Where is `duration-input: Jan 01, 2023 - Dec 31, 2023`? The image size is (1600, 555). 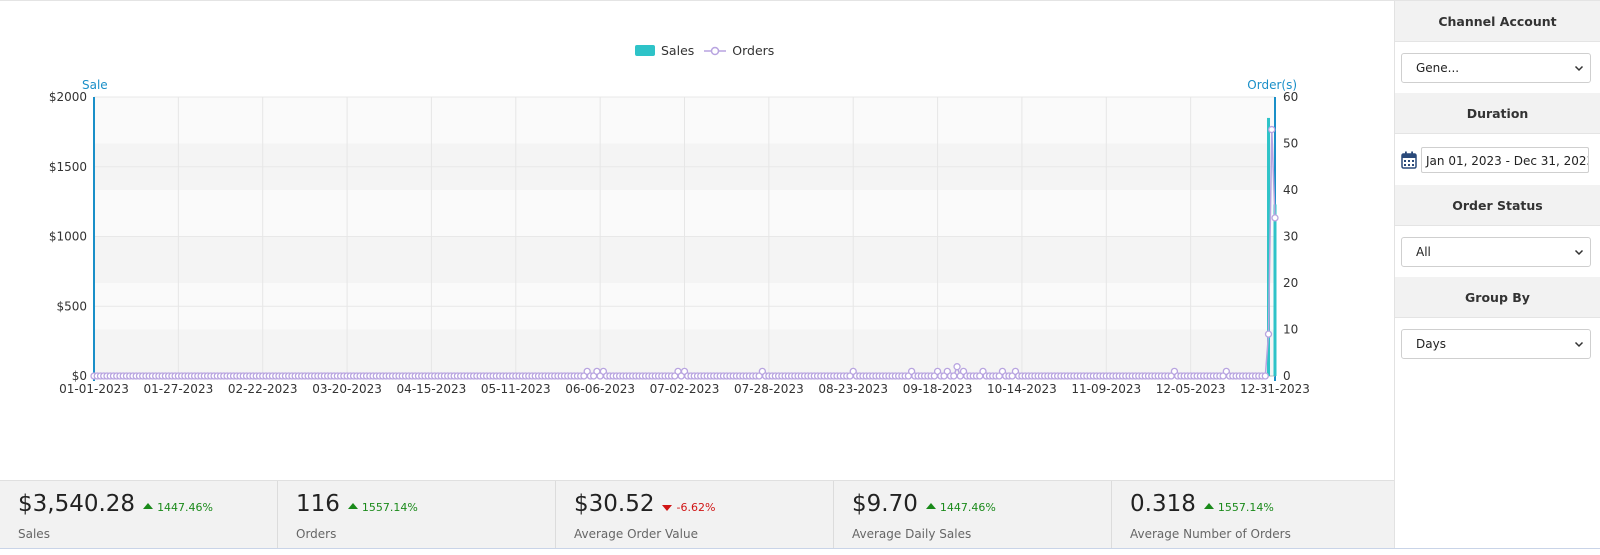 duration-input: Jan 01, 2023 - Dec 31, 2023 is located at coordinates (1505, 159).